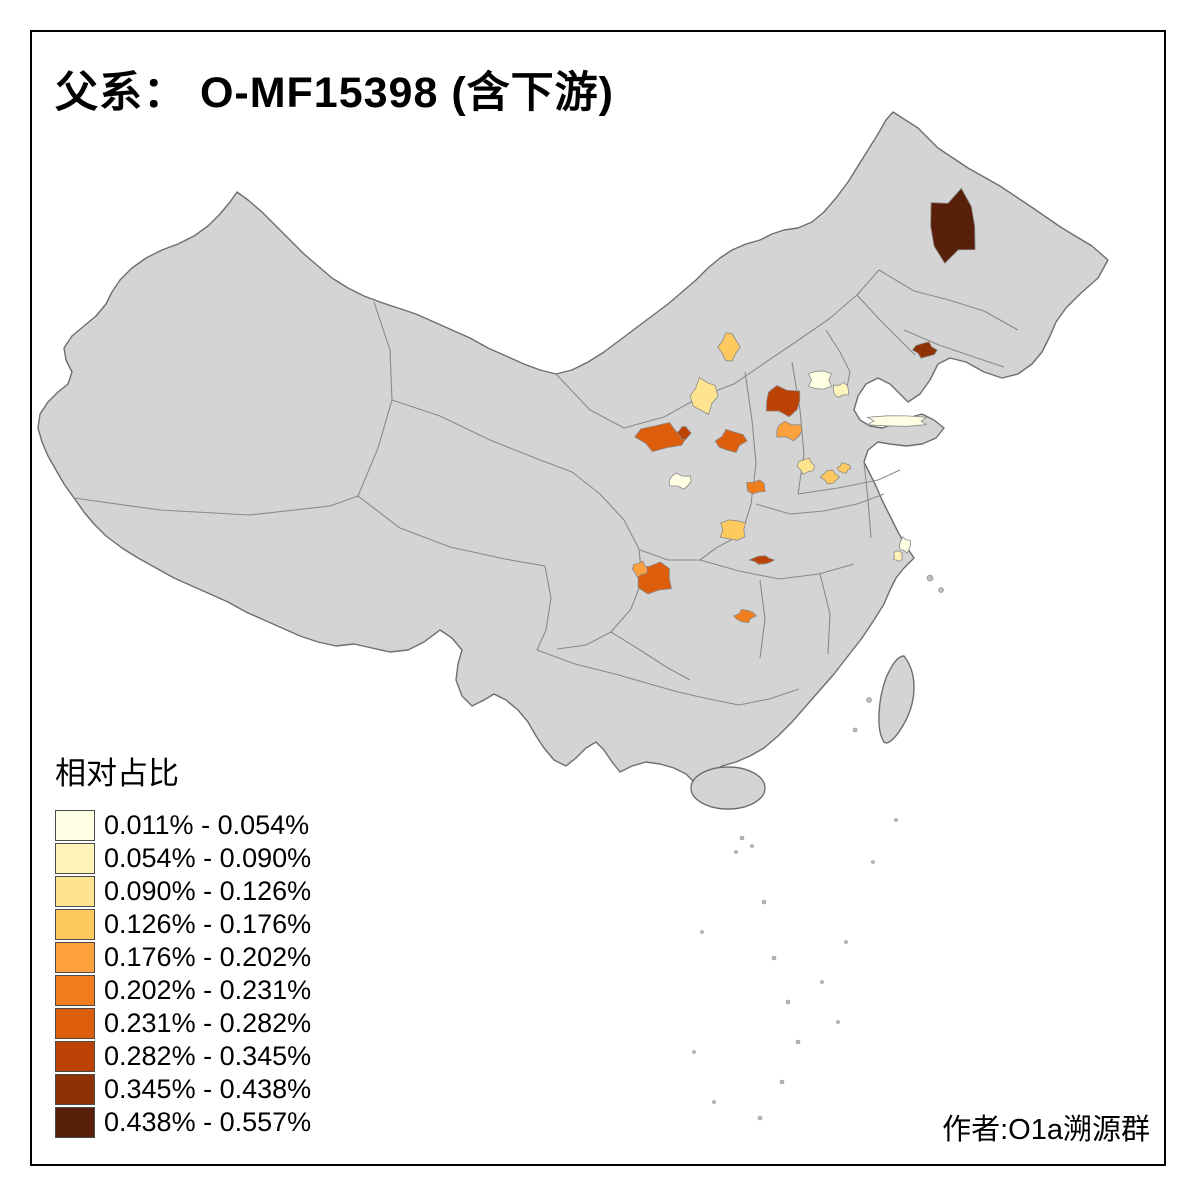  Describe the element at coordinates (733, 530) in the screenshot. I see `map-region-shaanxi-south-amber` at that location.